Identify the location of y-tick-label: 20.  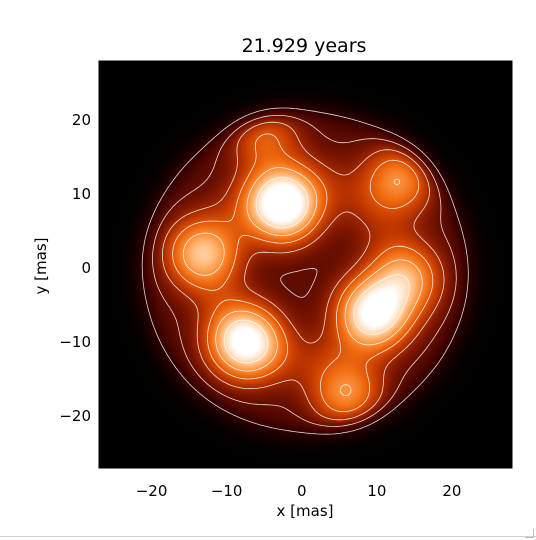
(81, 120).